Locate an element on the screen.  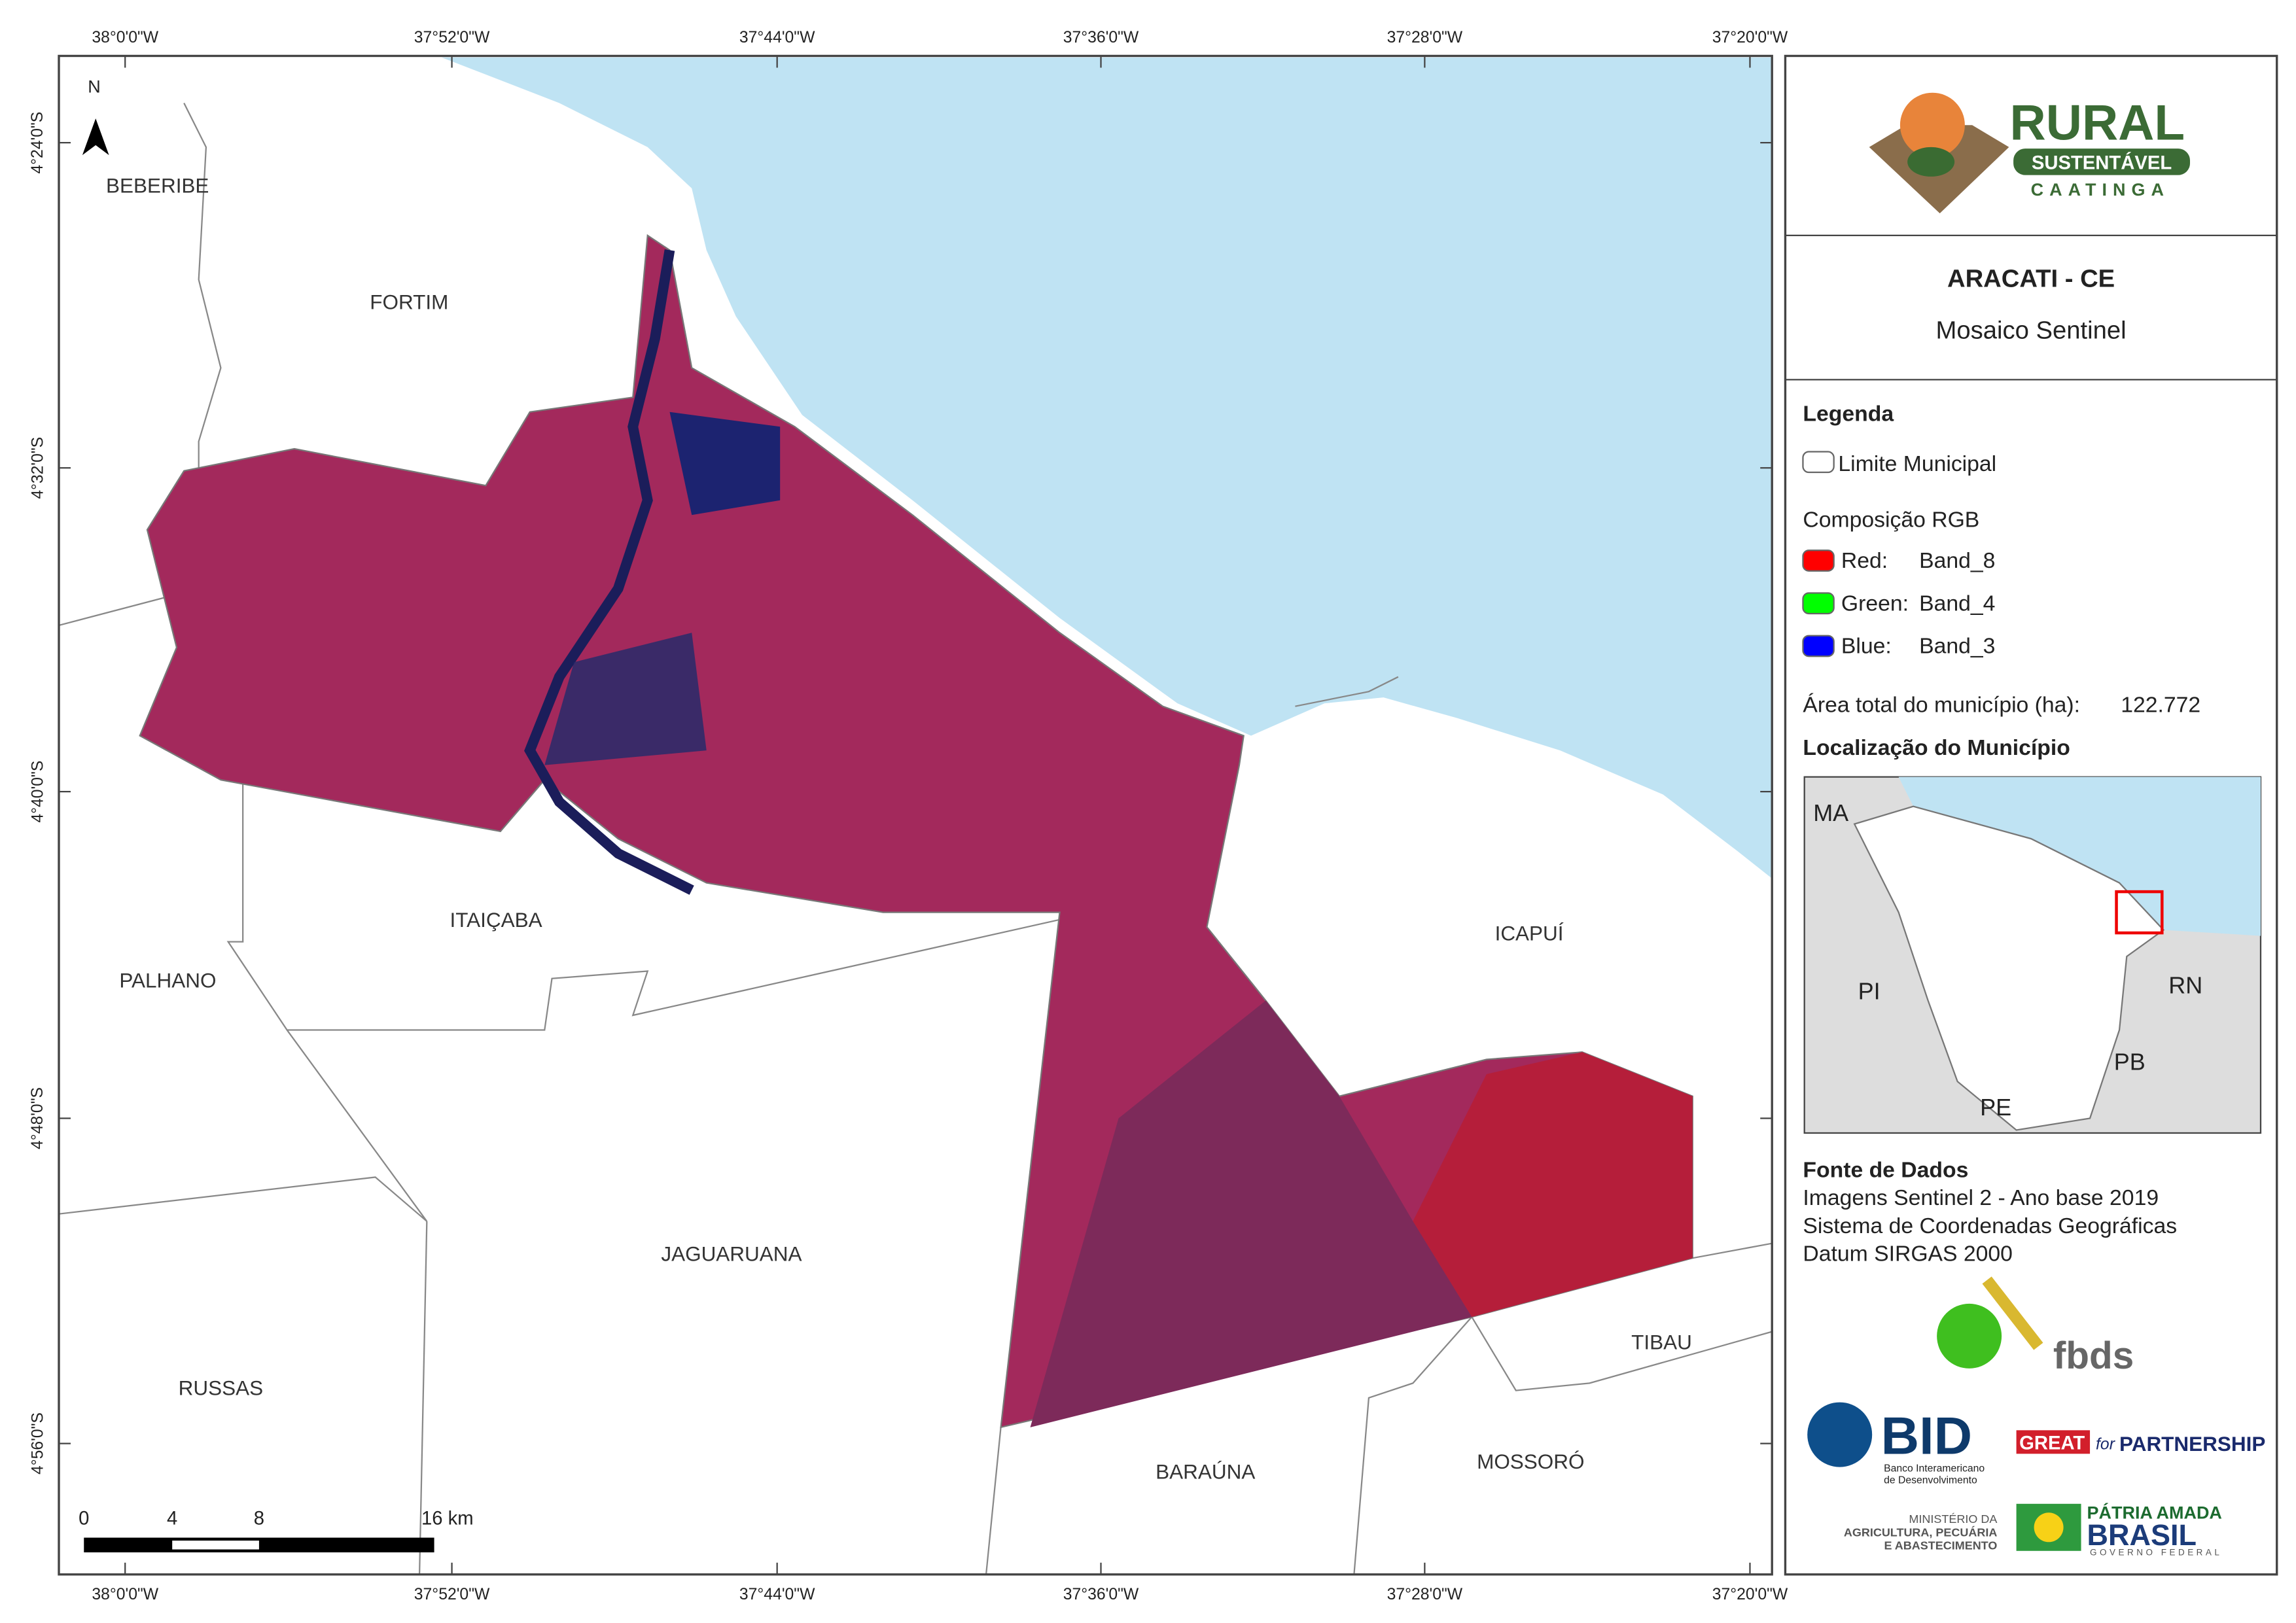
source-line: Imagens Sentinel 2 - Ano base 2019 is located at coordinates (1981, 1198).